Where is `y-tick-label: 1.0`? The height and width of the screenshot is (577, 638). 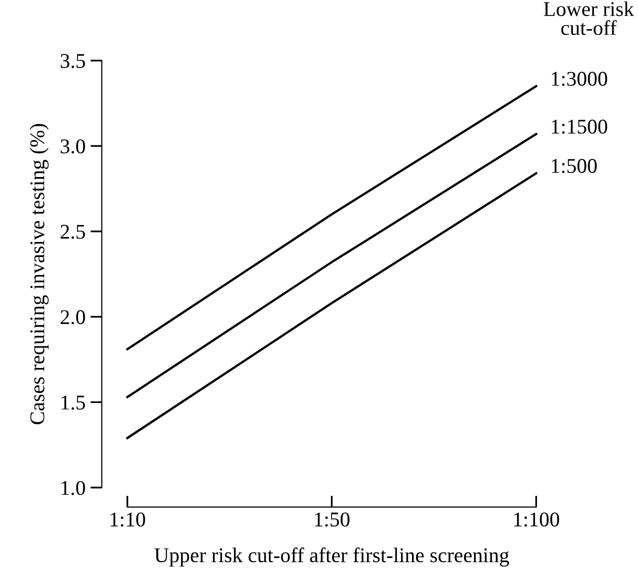
y-tick-label: 1.0 is located at coordinates (74, 488).